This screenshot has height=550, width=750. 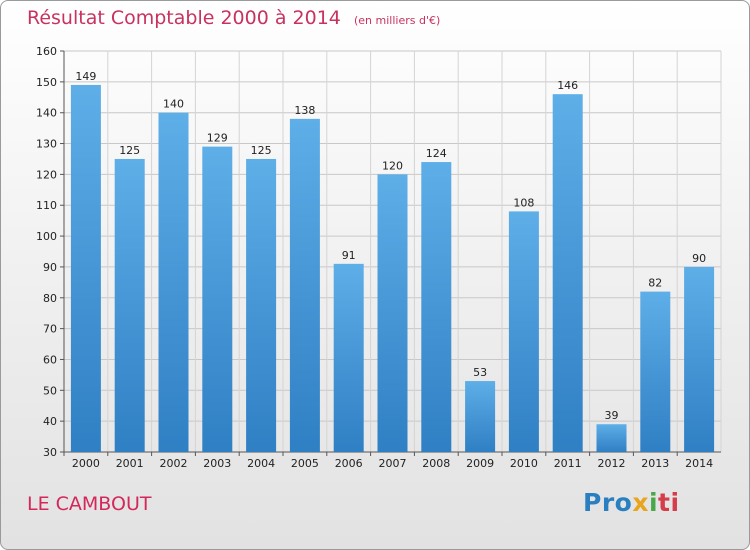 I want to click on y-tick-label: 40, so click(x=50, y=421).